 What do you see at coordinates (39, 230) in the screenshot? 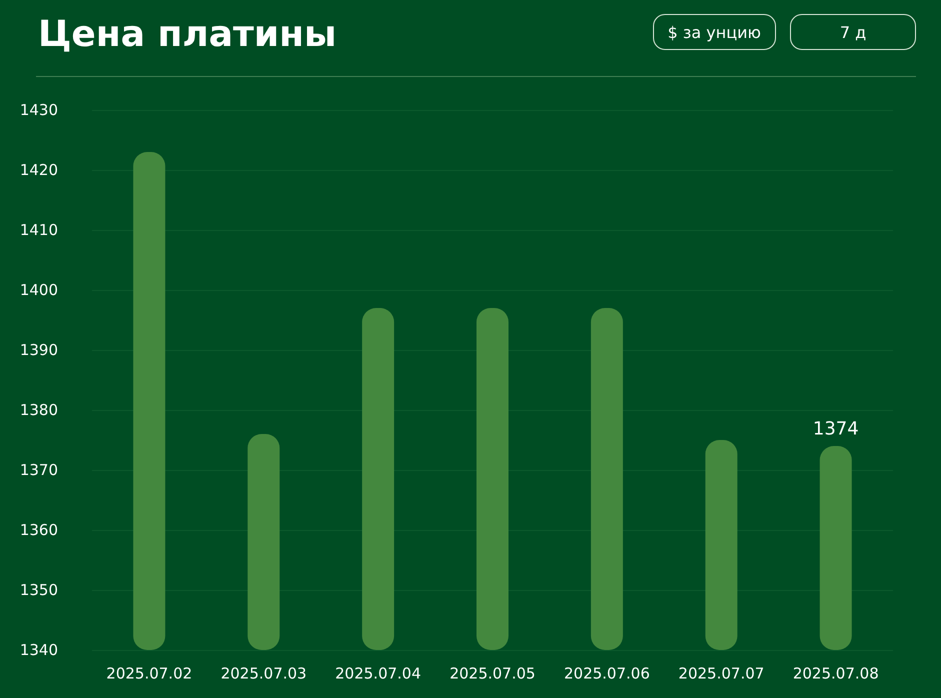
I see `y-tick-label: 1410` at bounding box center [39, 230].